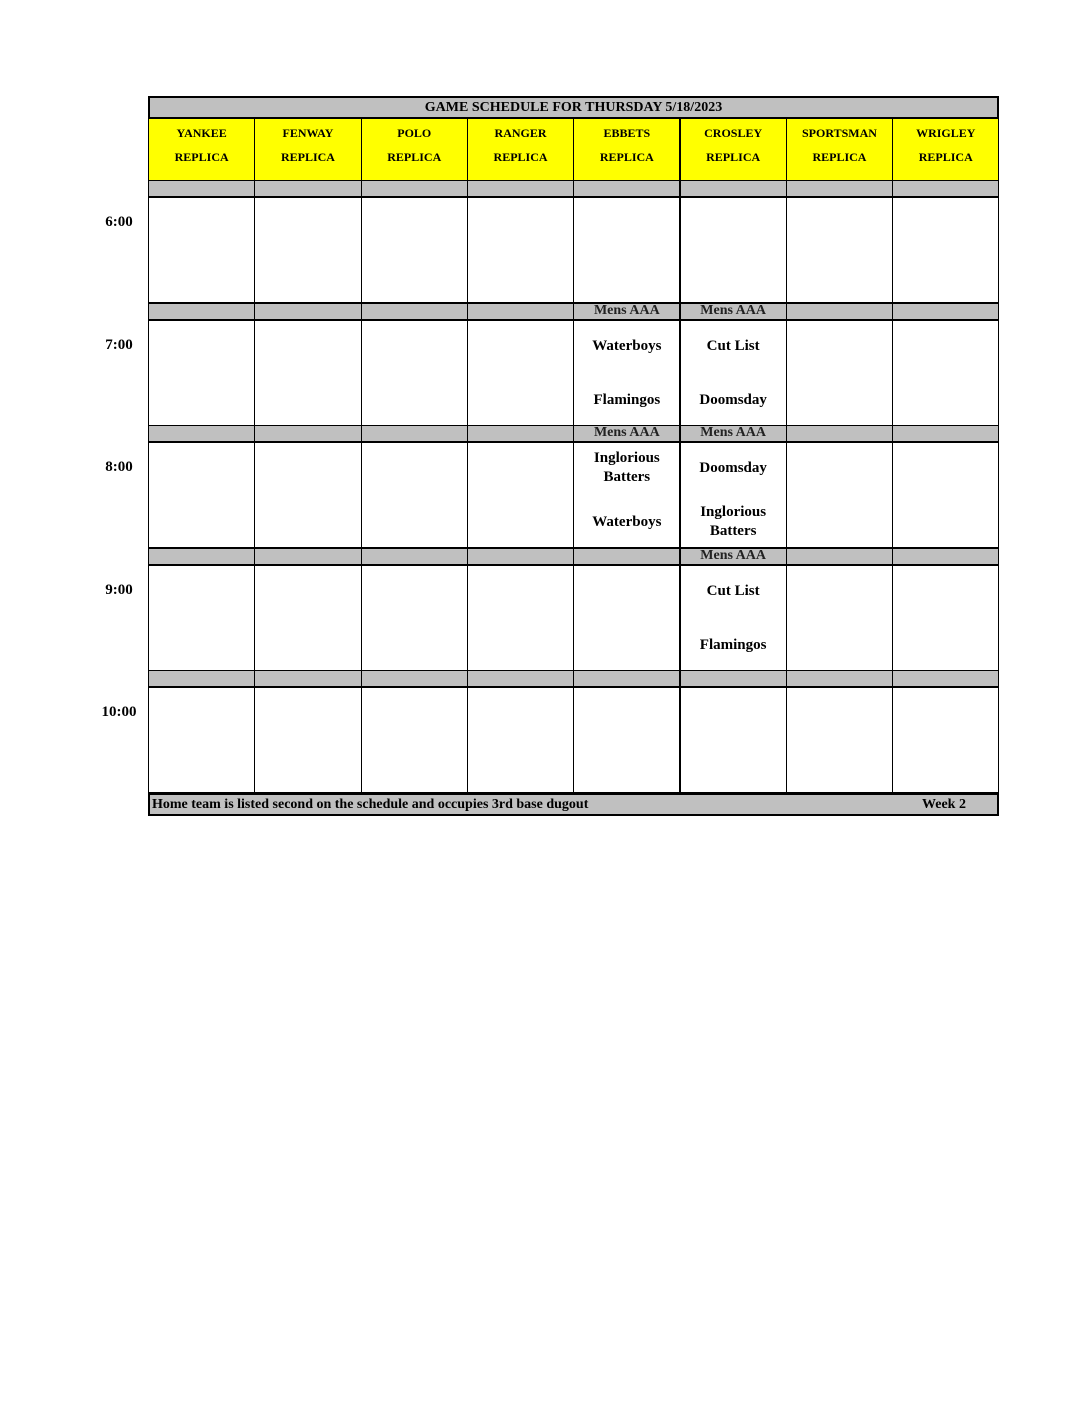 This screenshot has height=1408, width=1088. What do you see at coordinates (627, 522) in the screenshot?
I see `home-team: Waterboys` at bounding box center [627, 522].